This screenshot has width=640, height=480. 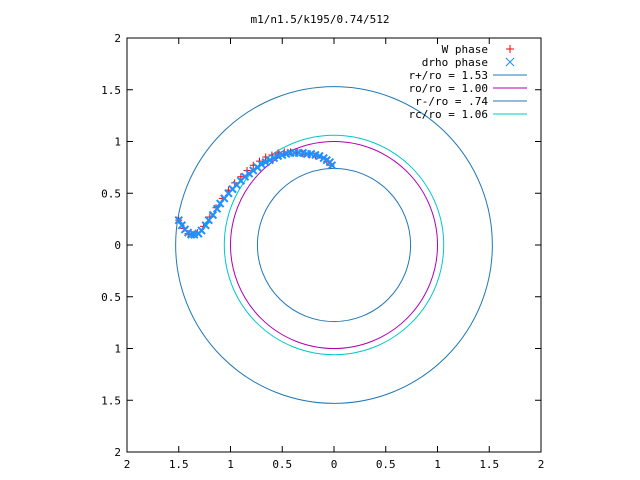 What do you see at coordinates (451, 101) in the screenshot?
I see `legend-label: r-/ro = .74` at bounding box center [451, 101].